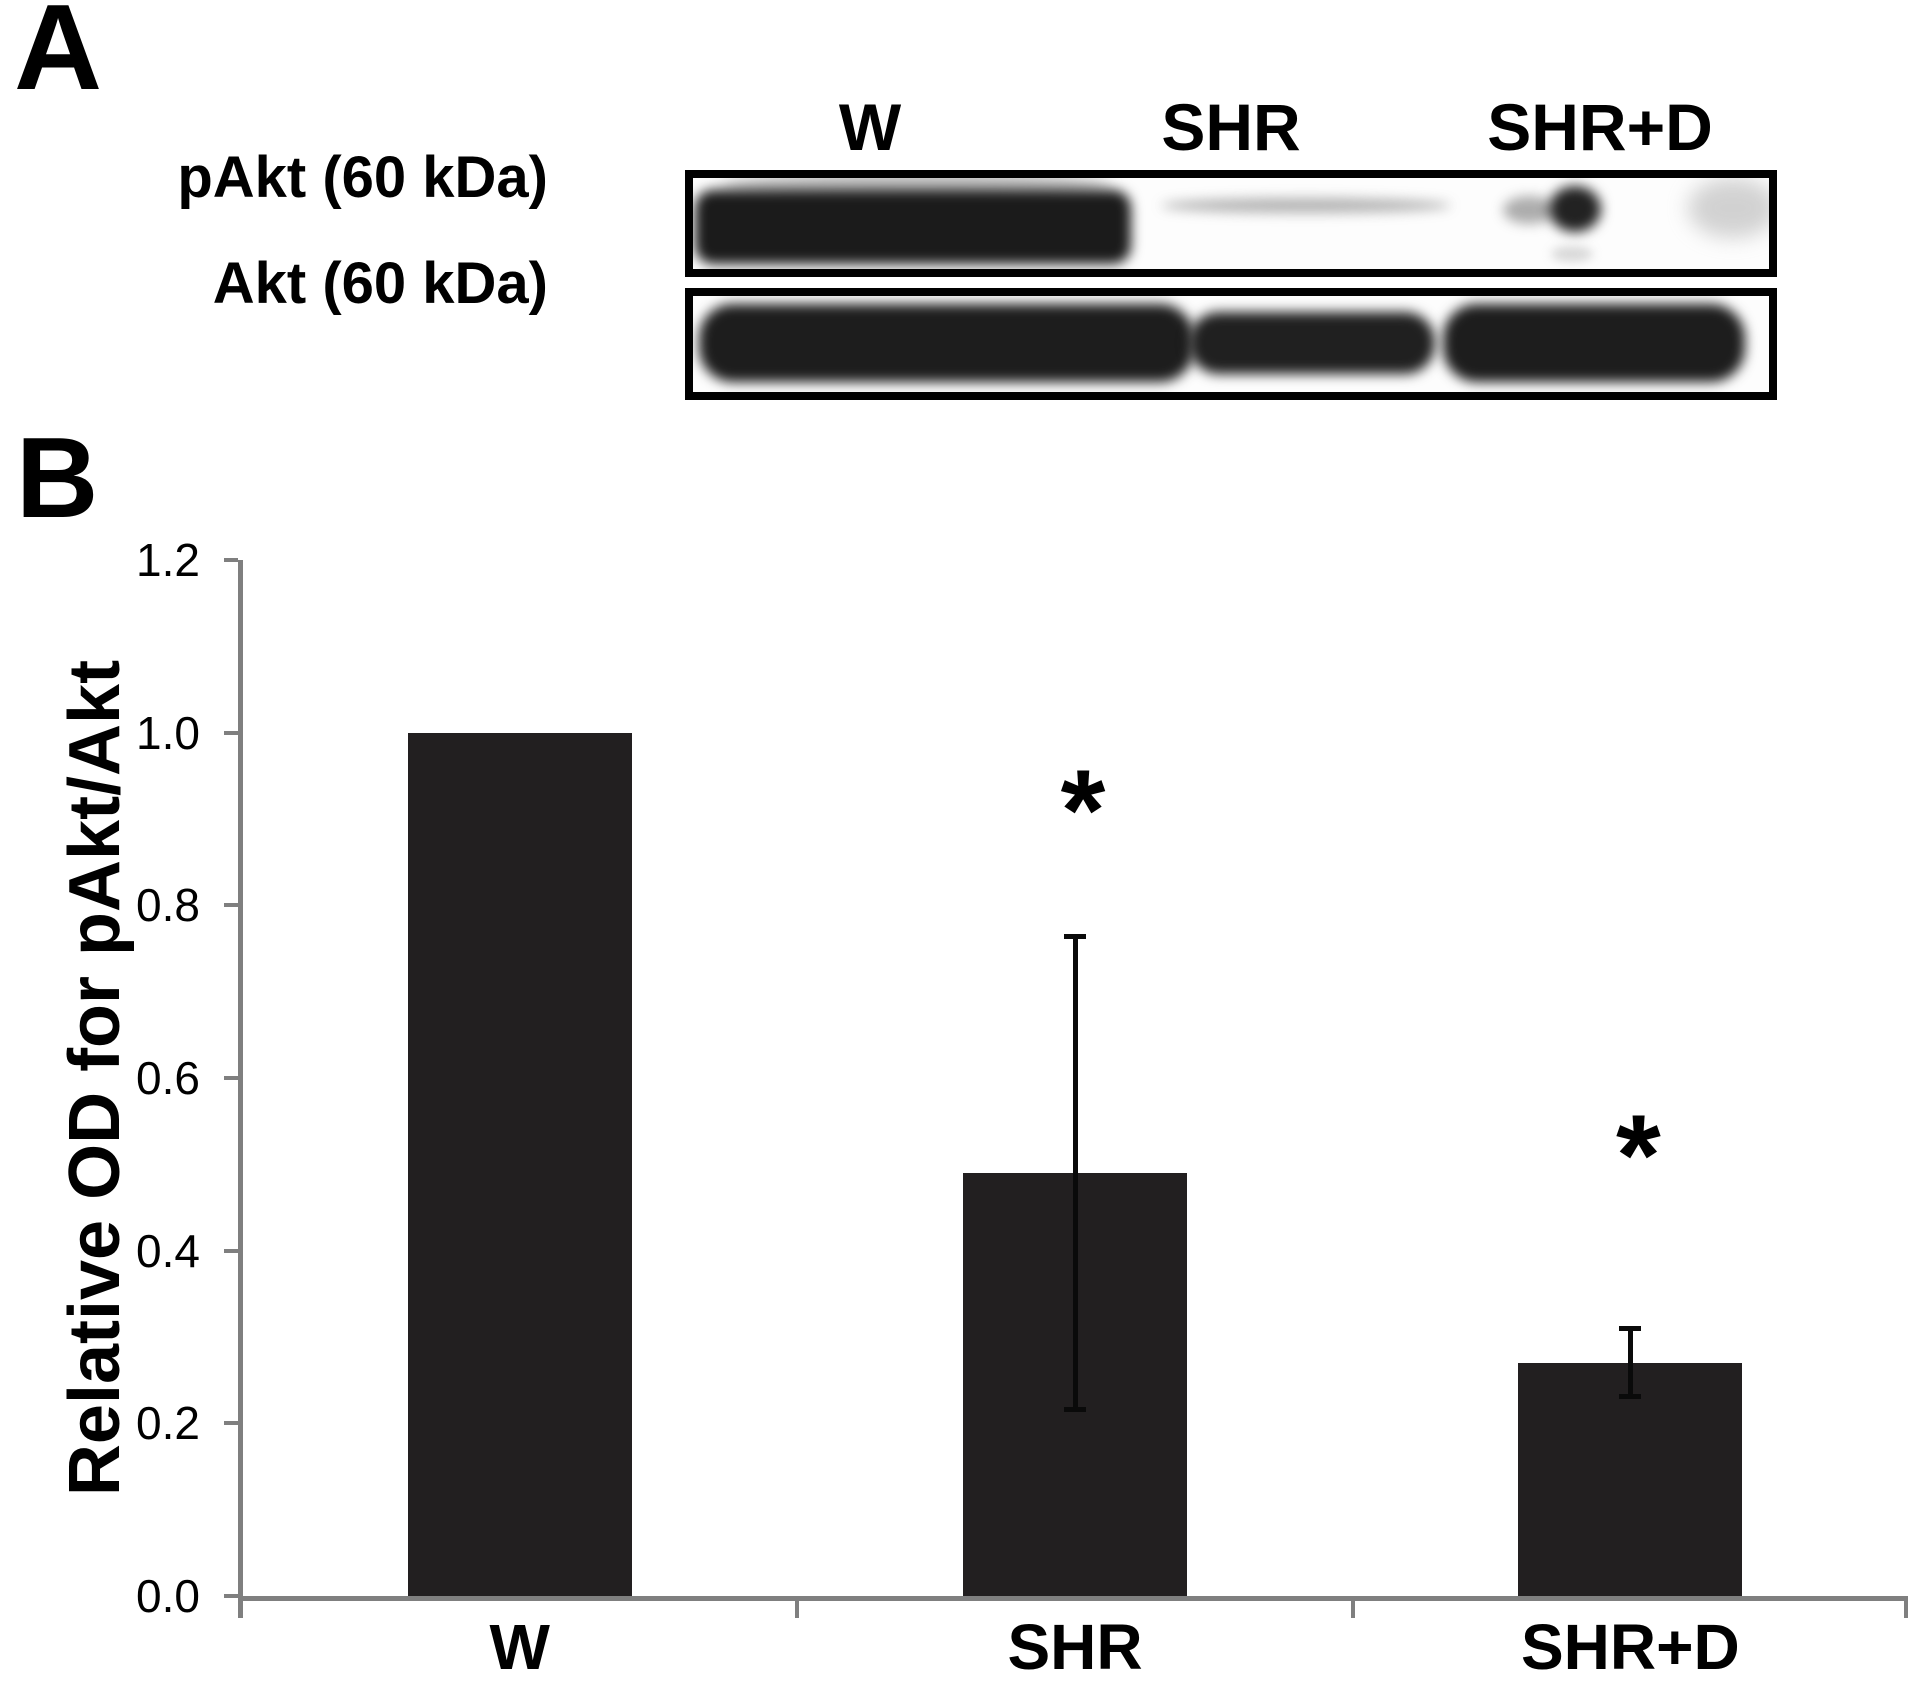 The image size is (1914, 1688). What do you see at coordinates (913, 227) in the screenshot?
I see `pakt-band-w` at bounding box center [913, 227].